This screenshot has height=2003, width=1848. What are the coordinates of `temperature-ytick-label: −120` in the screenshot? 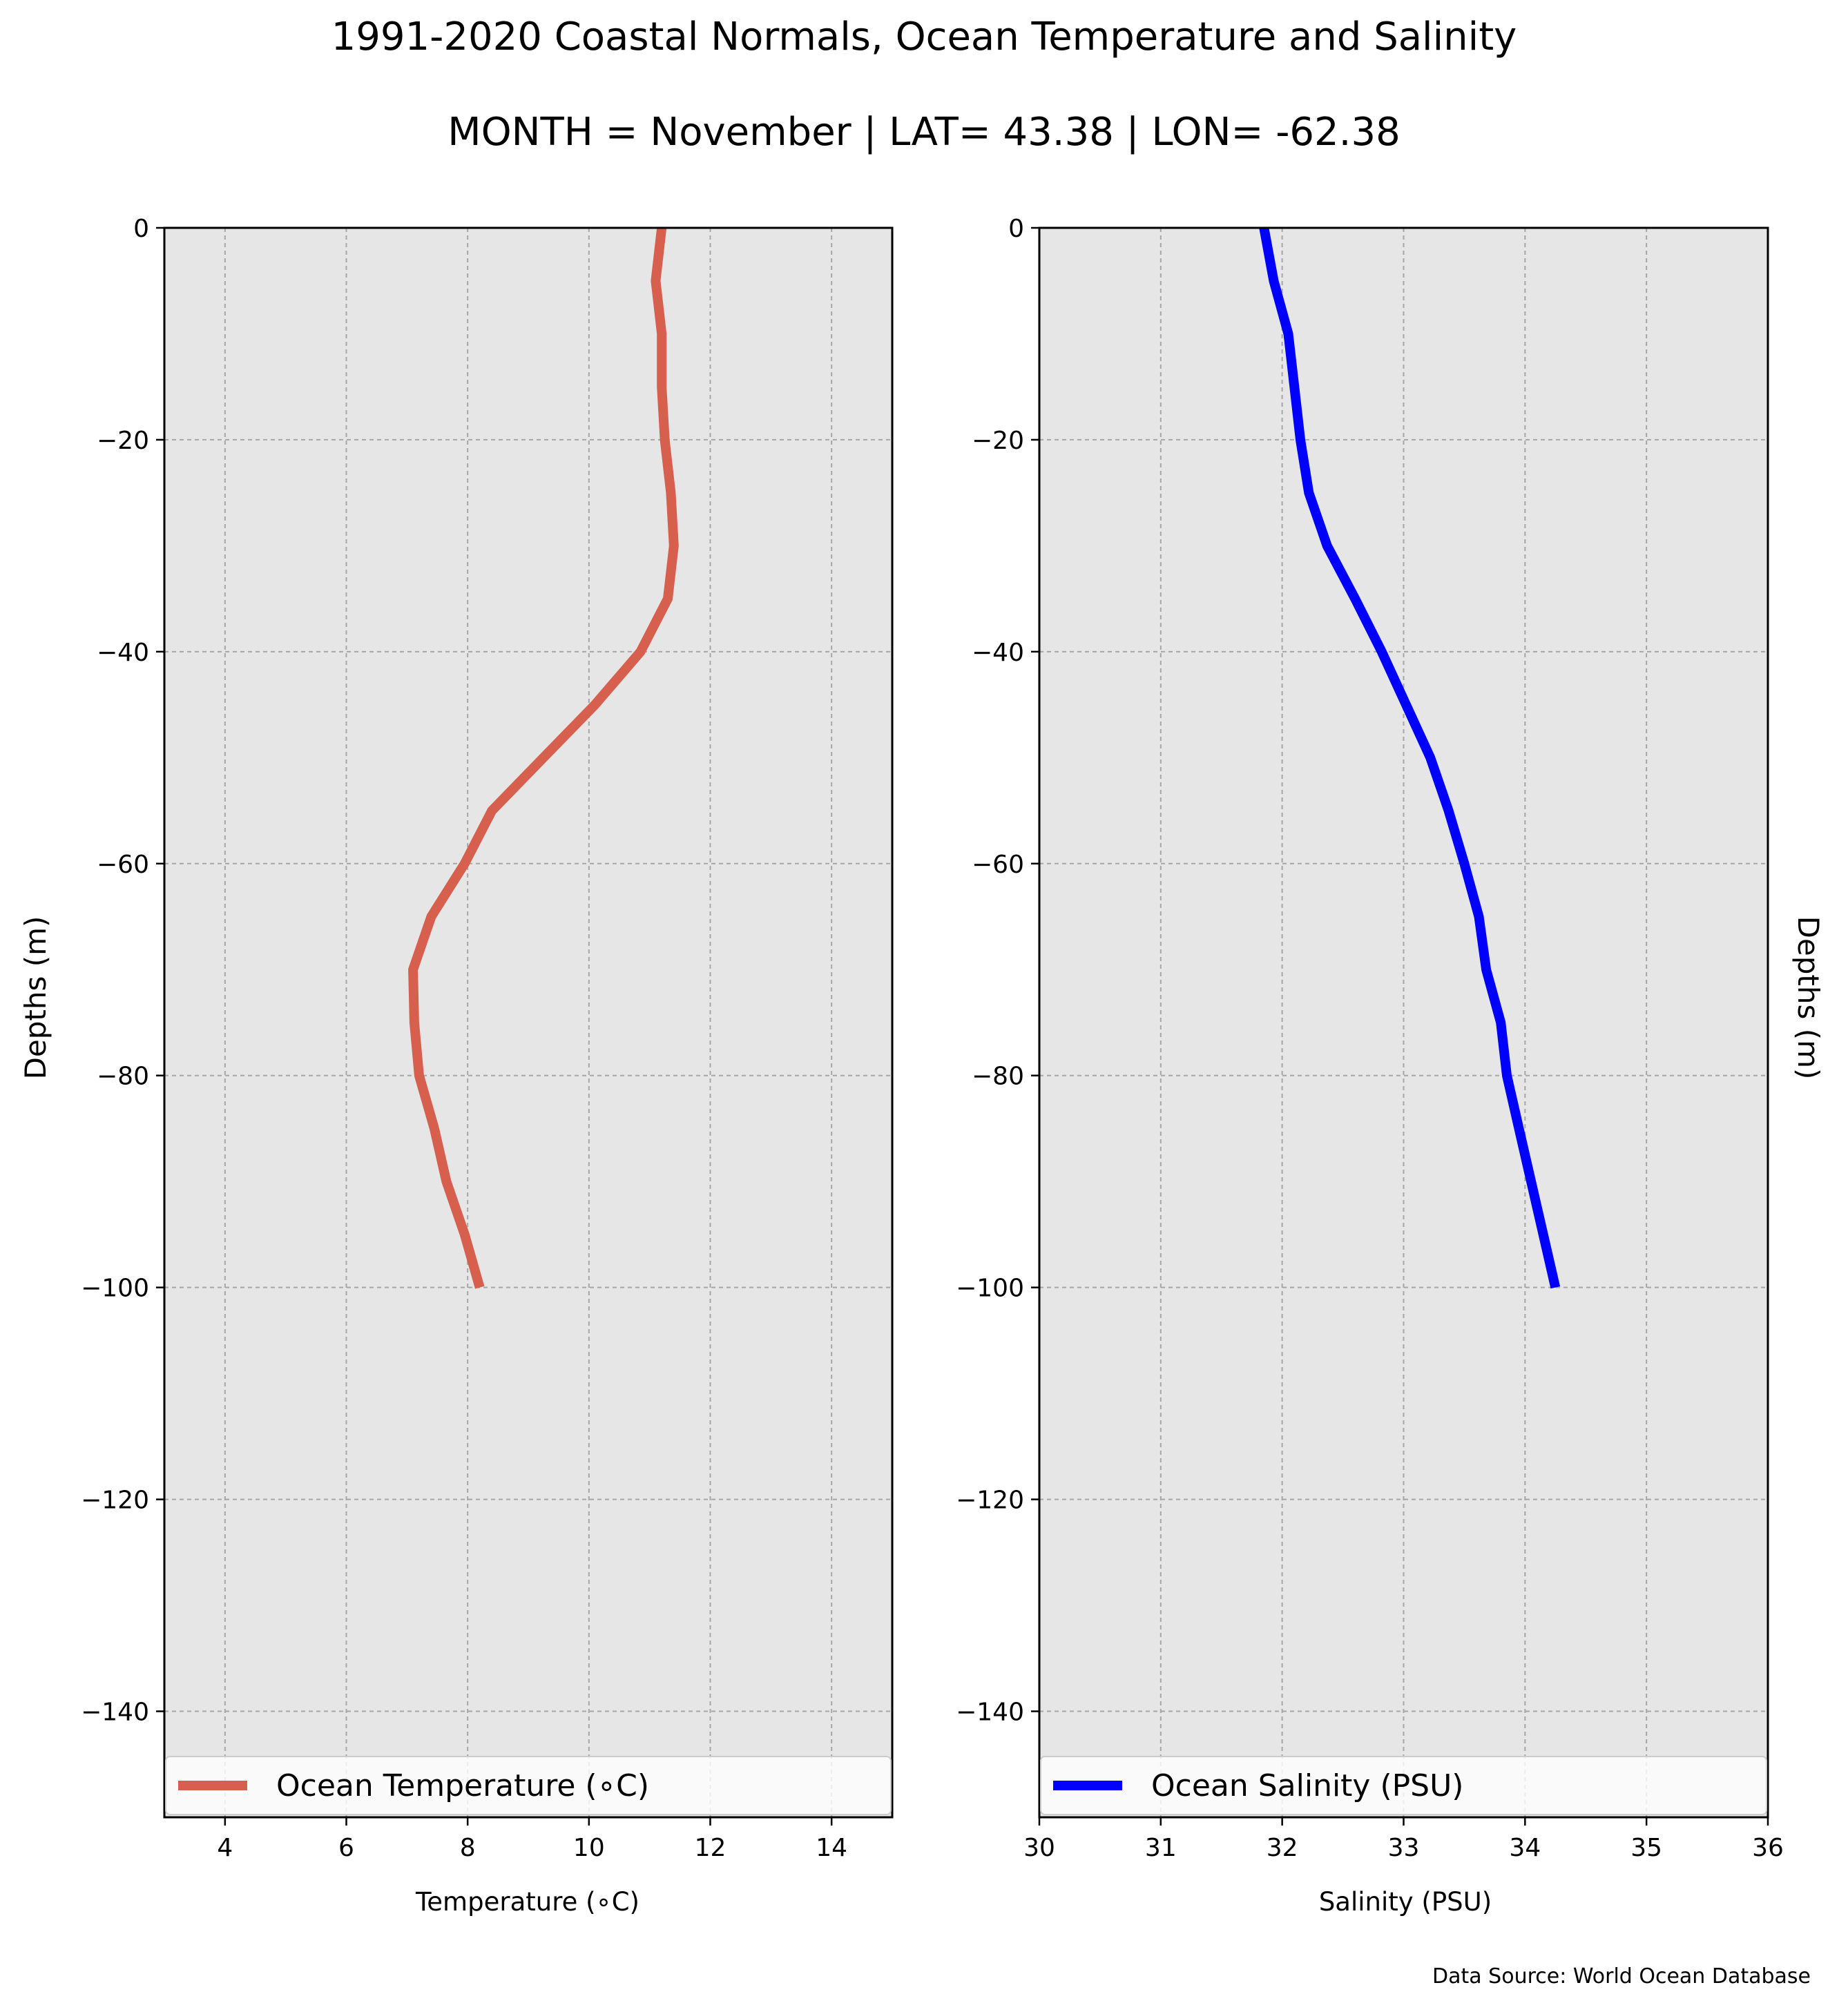 It's located at (115, 1501).